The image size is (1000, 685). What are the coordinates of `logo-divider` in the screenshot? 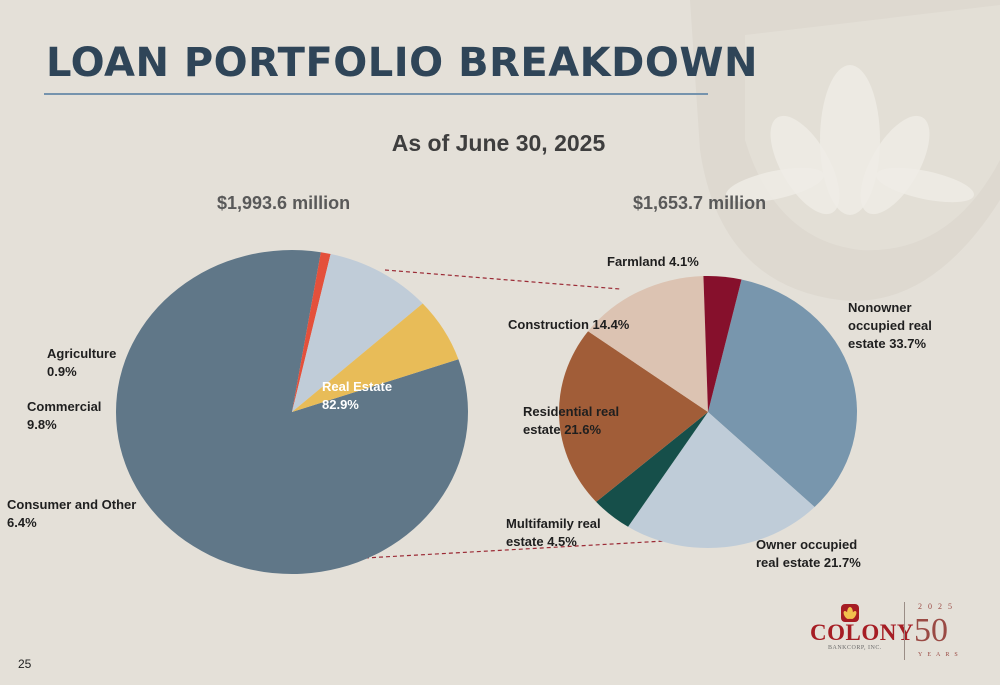 It's located at (904, 631).